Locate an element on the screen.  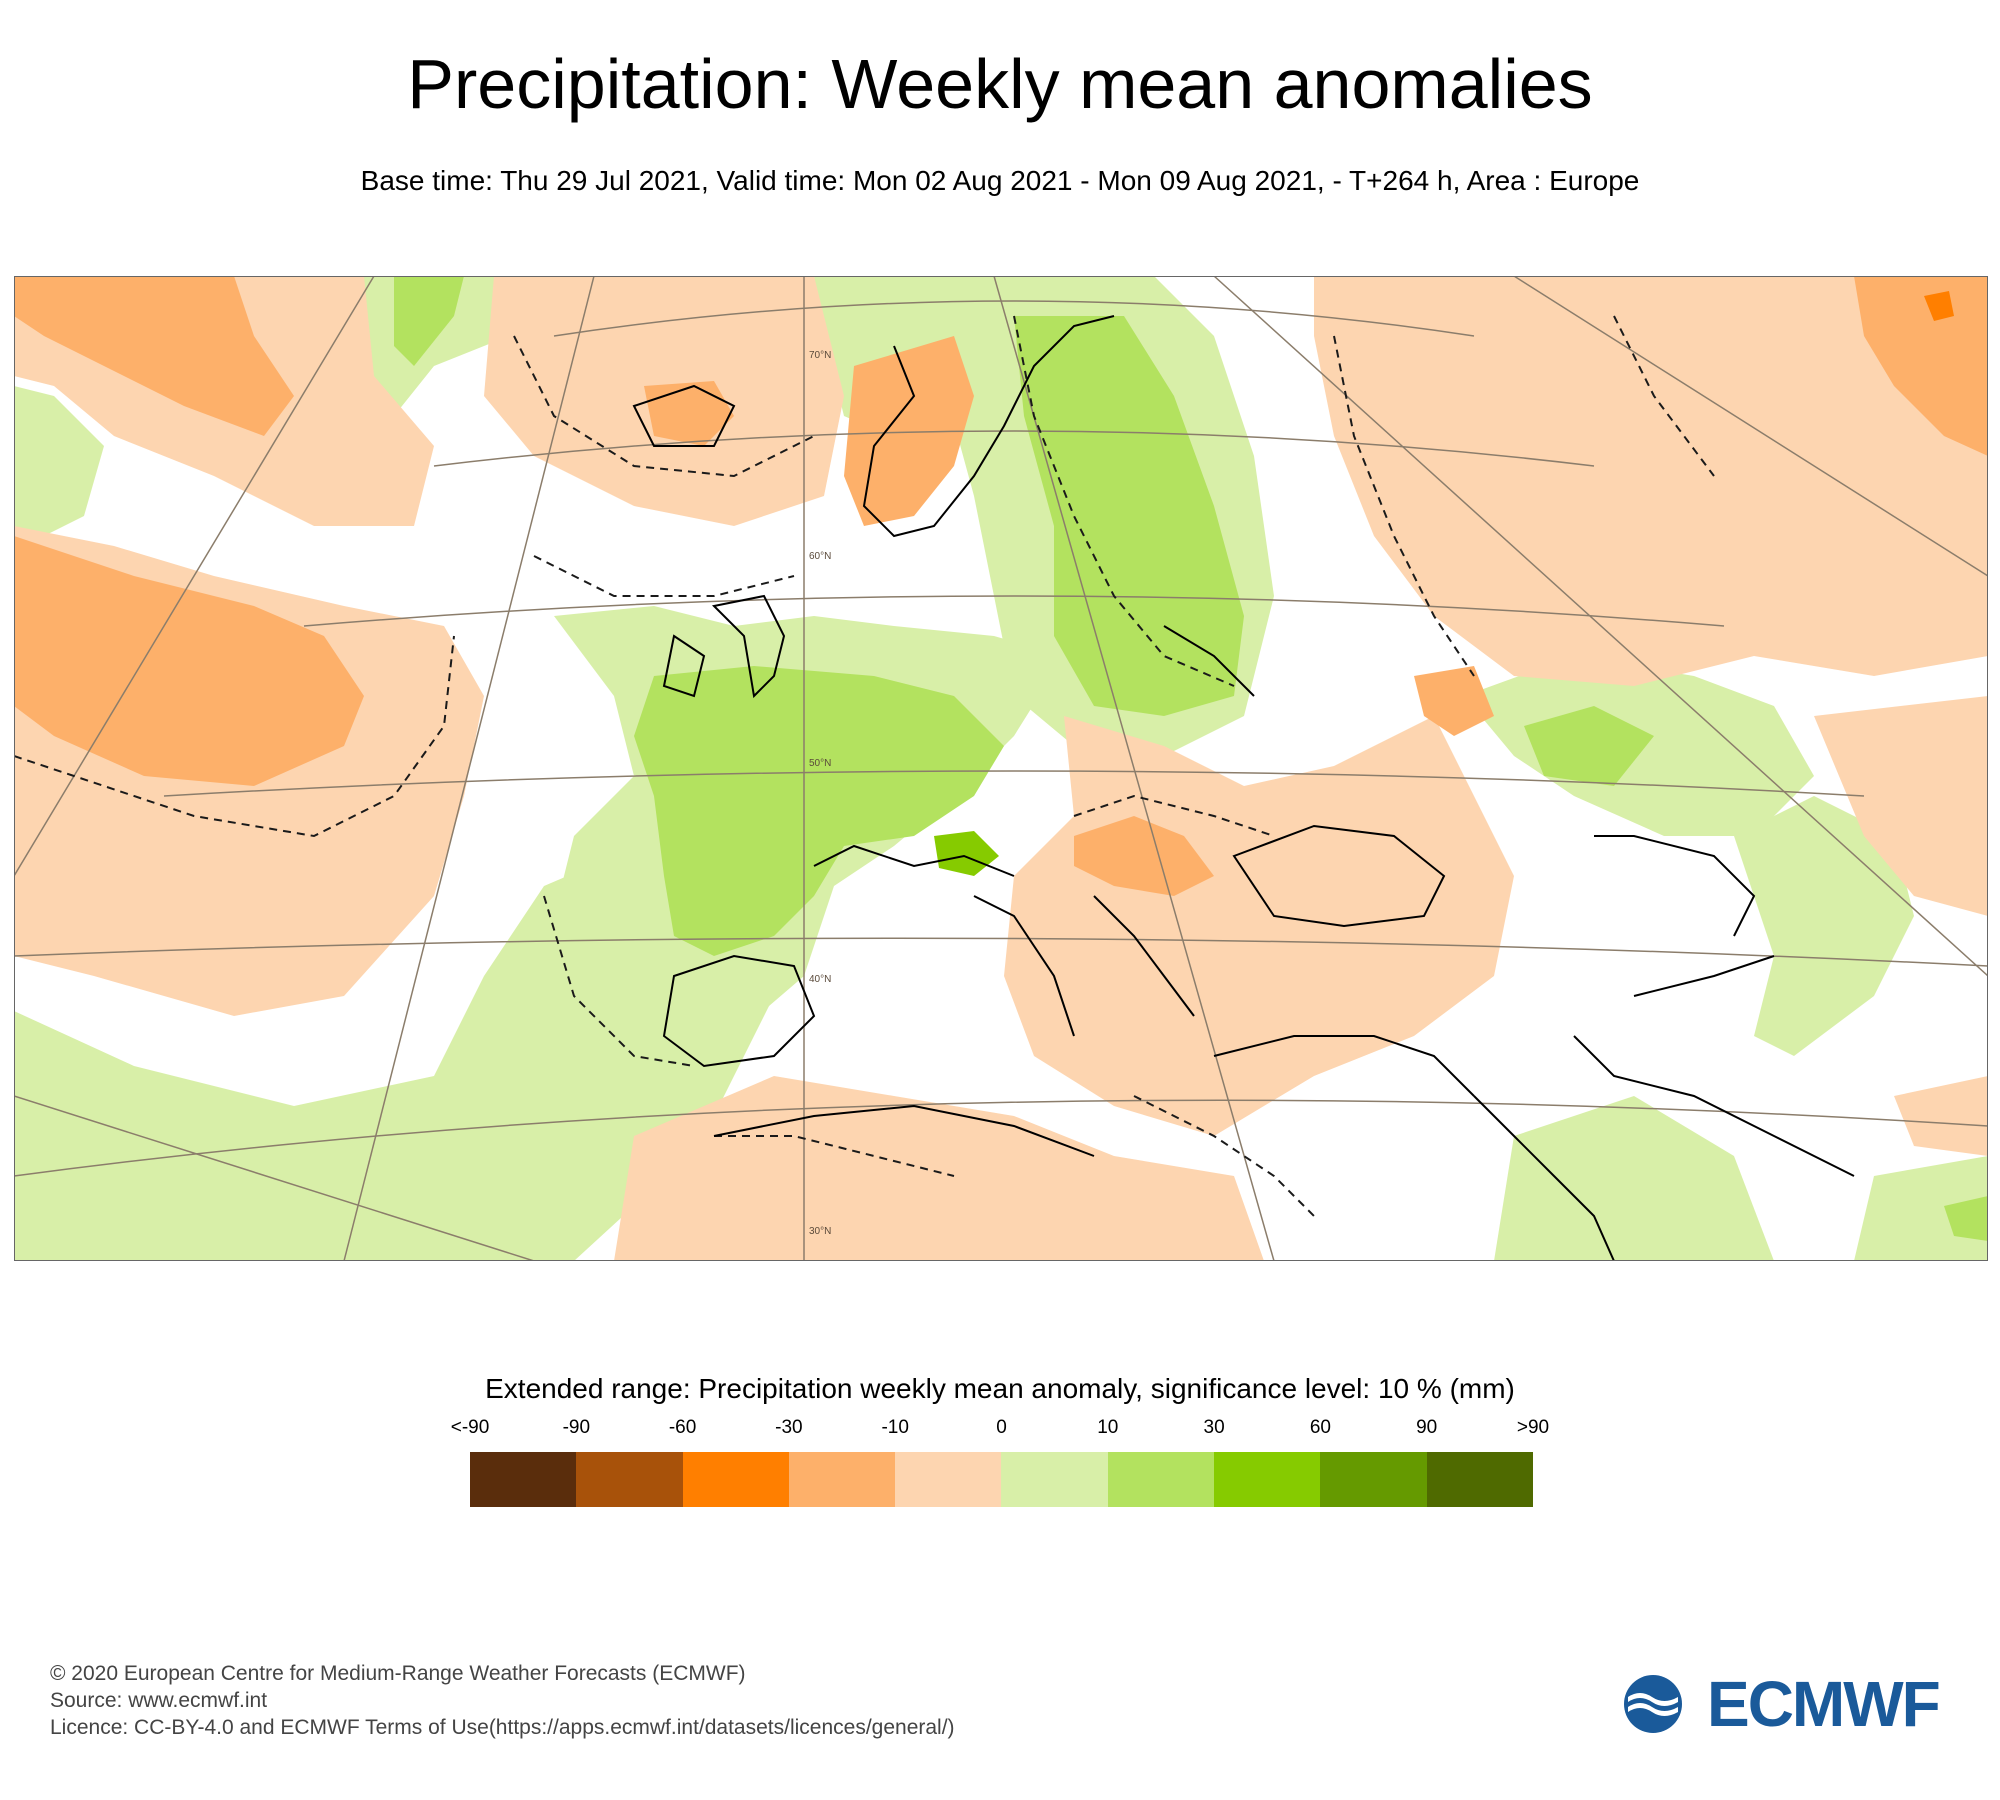
region-green-france is located at coordinates (819, 811).